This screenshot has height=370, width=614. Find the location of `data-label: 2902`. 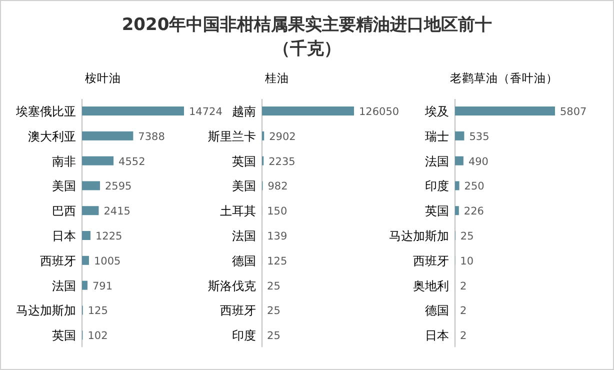

data-label: 2902 is located at coordinates (282, 136).